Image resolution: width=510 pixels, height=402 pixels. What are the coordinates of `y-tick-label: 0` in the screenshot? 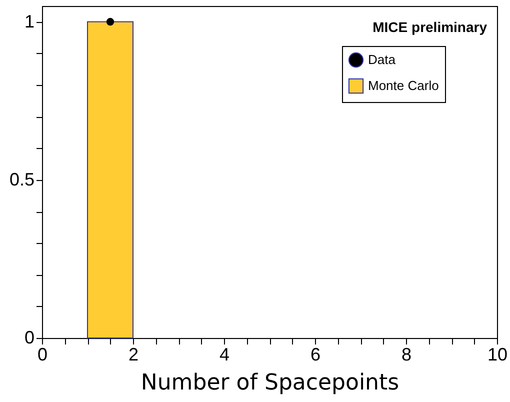 It's located at (29, 338).